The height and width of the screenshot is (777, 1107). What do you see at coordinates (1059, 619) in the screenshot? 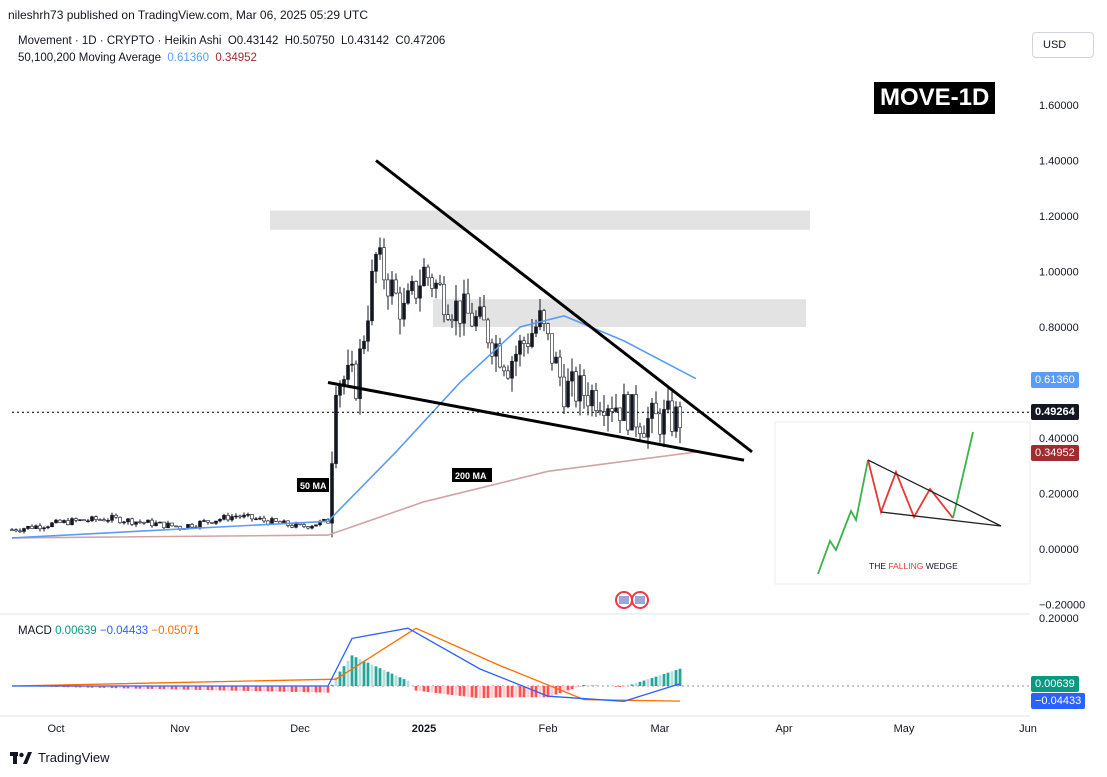
I see `macd-y-tick: 0.20000` at bounding box center [1059, 619].